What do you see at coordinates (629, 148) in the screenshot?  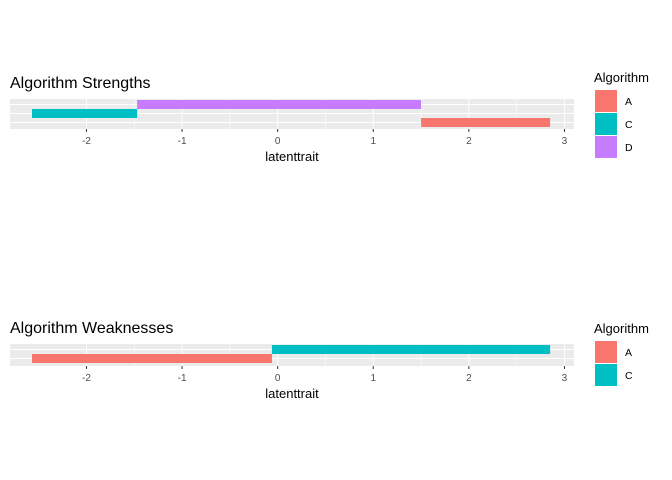 I see `legend-label-d: D` at bounding box center [629, 148].